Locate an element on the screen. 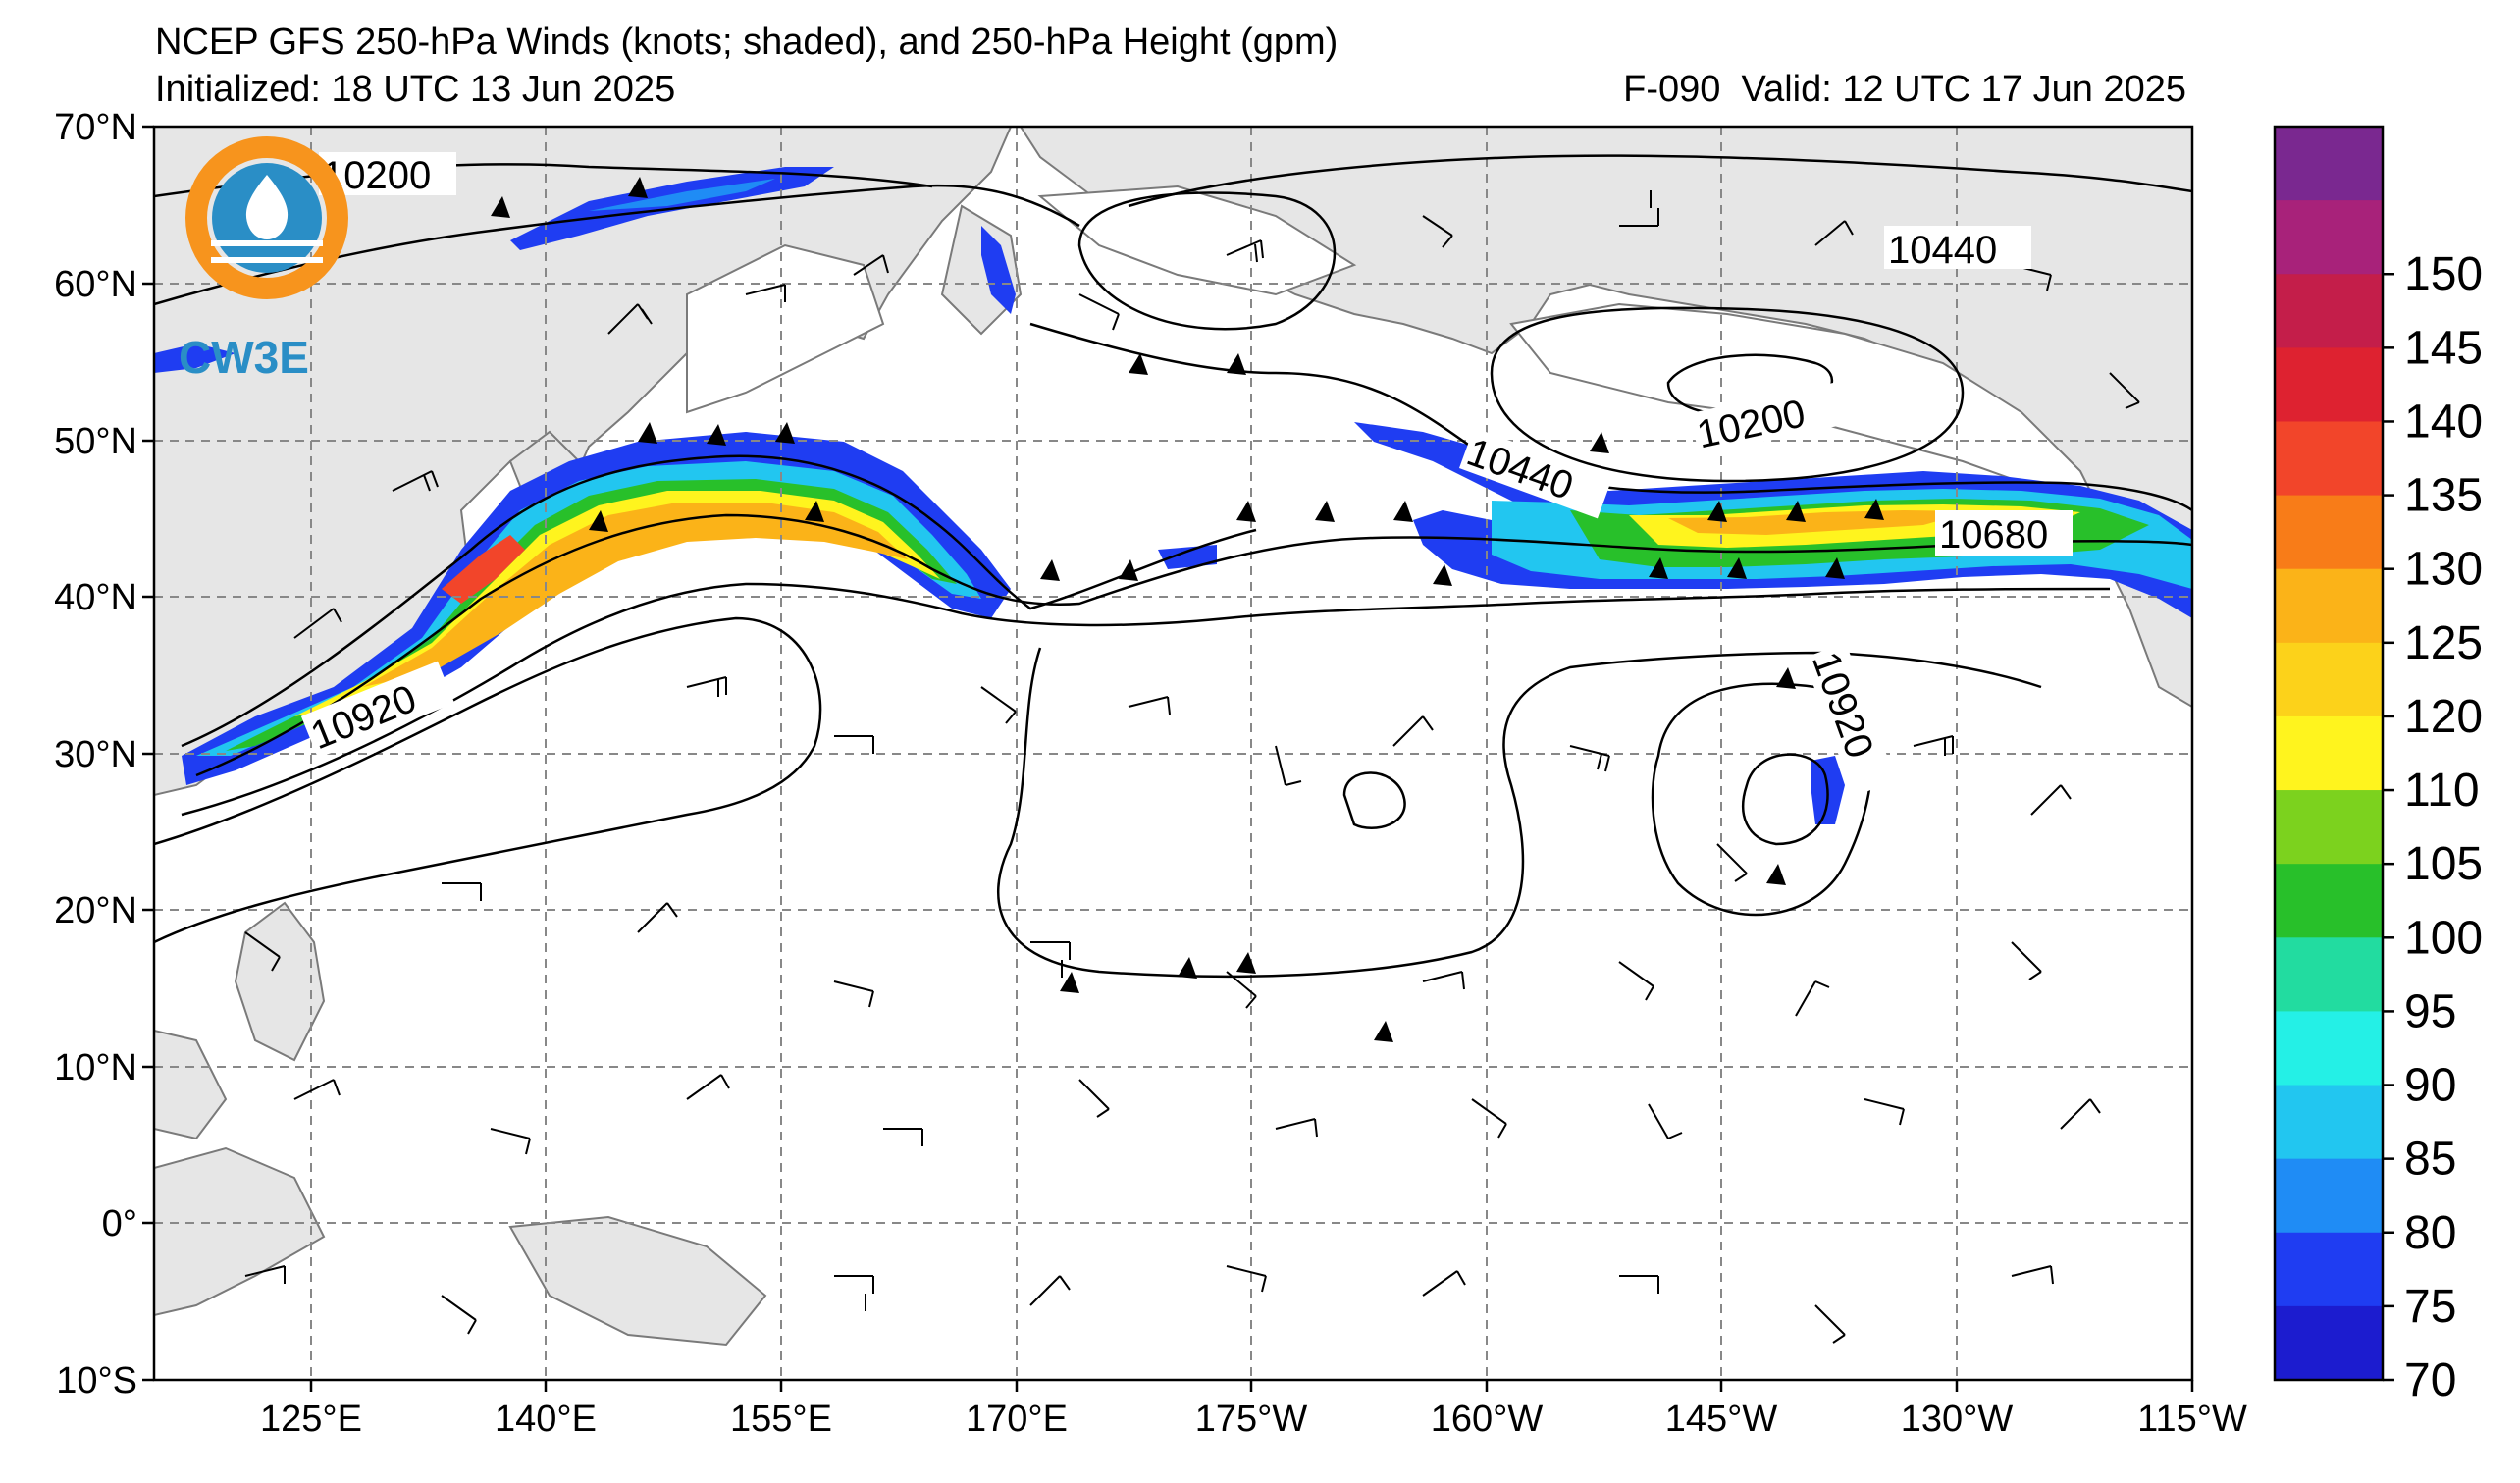 This screenshot has height=1483, width=2520. colorbar-tick-label: 145 is located at coordinates (2443, 348).